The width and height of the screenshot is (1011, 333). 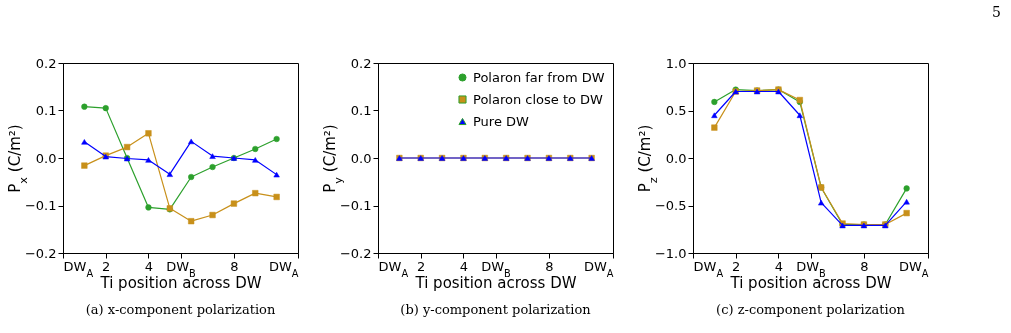 What do you see at coordinates (496, 309) in the screenshot?
I see `text: (b) y-component polarization` at bounding box center [496, 309].